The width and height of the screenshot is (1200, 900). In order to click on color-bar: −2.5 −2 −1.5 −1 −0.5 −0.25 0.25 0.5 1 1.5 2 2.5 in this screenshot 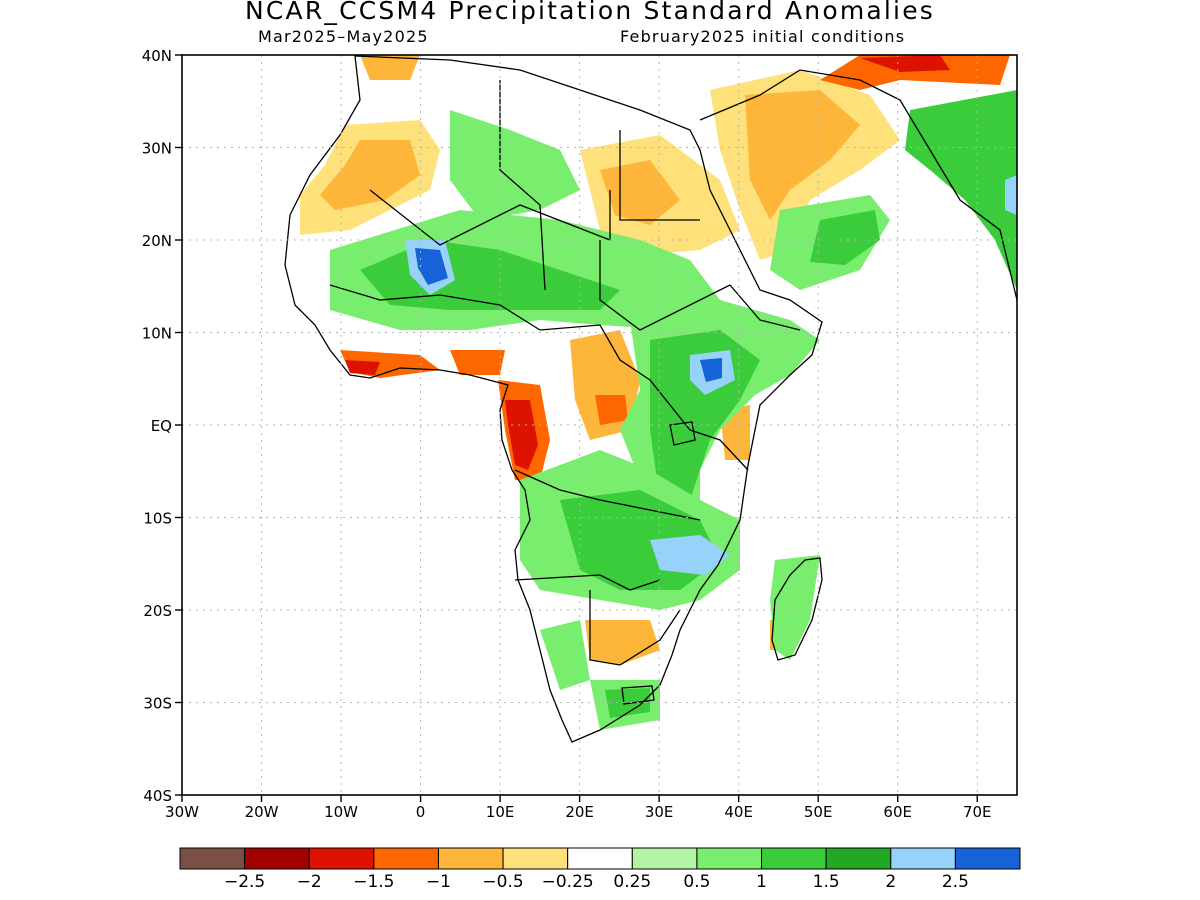, I will do `click(600, 869)`.